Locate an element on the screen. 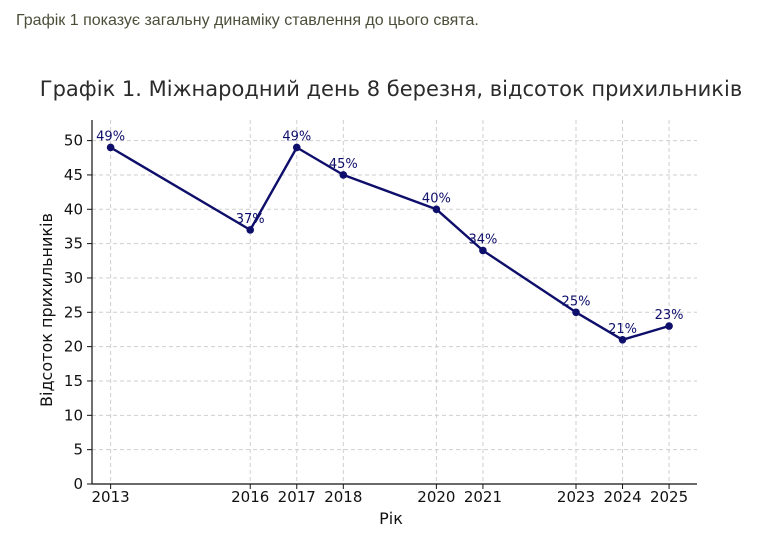 This screenshot has height=552, width=774. y-tick-label-35: 35 is located at coordinates (73, 244).